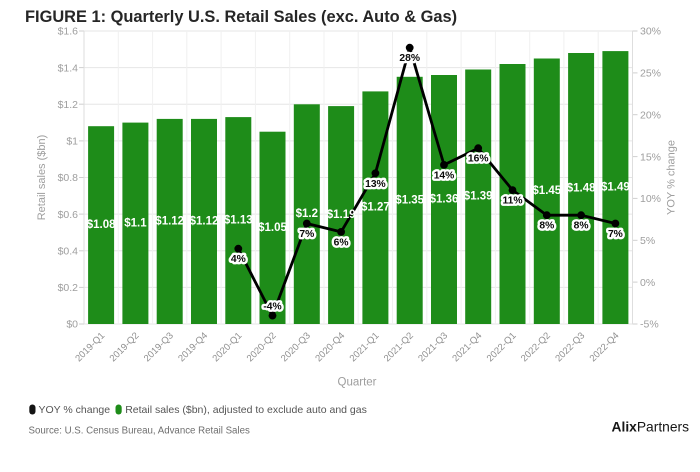  I want to click on svg-text: 25%, so click(650, 74).